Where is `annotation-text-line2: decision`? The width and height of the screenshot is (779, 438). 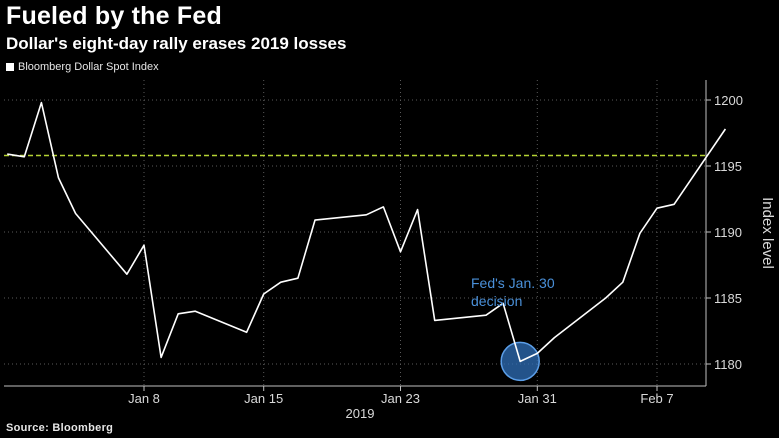 annotation-text-line2: decision is located at coordinates (496, 301).